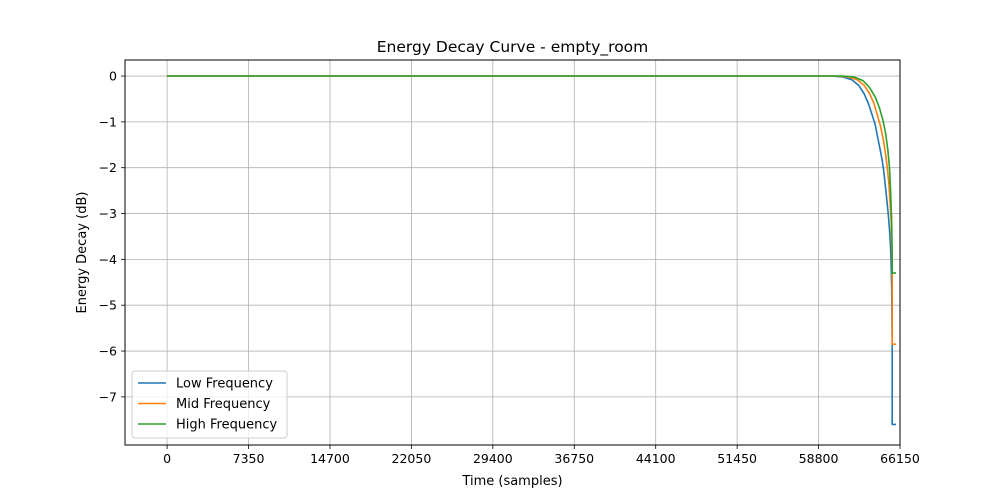  What do you see at coordinates (224, 384) in the screenshot?
I see `legend-label: Low Frequency` at bounding box center [224, 384].